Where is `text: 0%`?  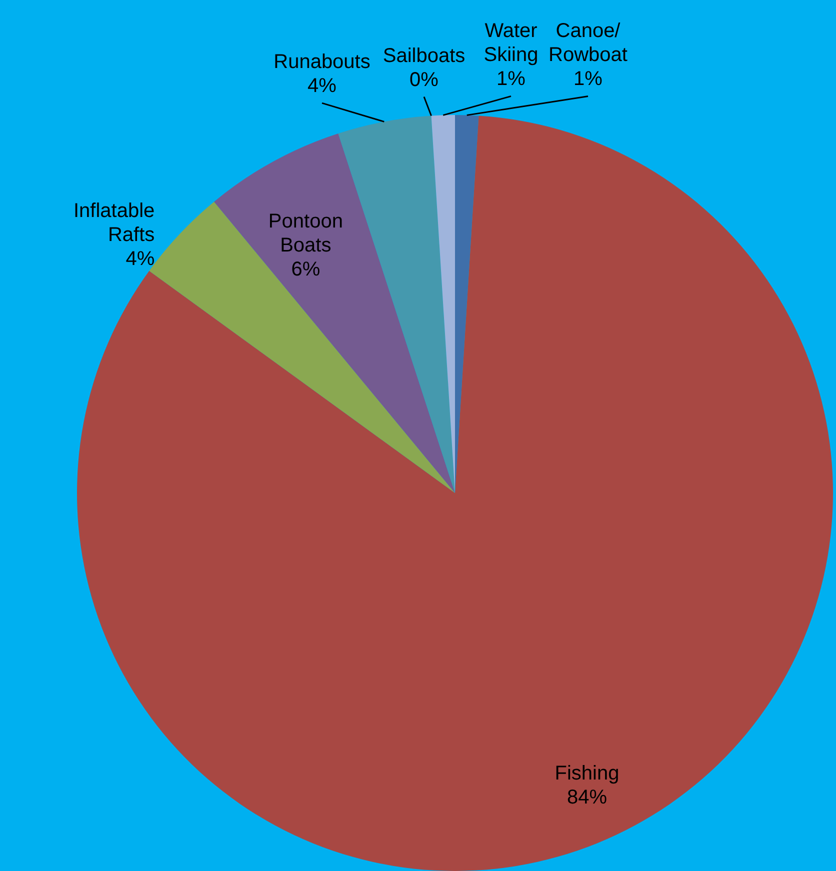 text: 0% is located at coordinates (424, 79).